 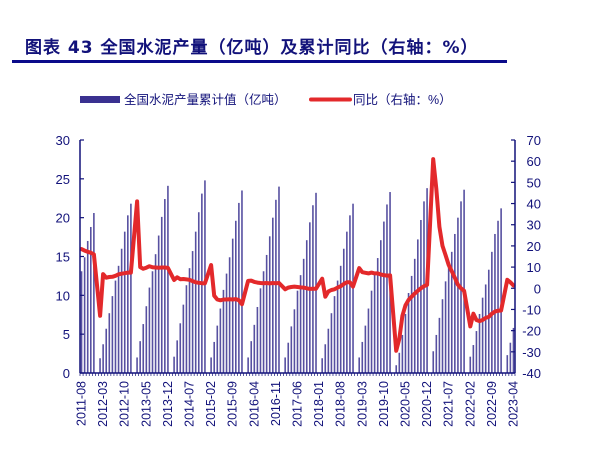 I want to click on title-divider, so click(x=259, y=61).